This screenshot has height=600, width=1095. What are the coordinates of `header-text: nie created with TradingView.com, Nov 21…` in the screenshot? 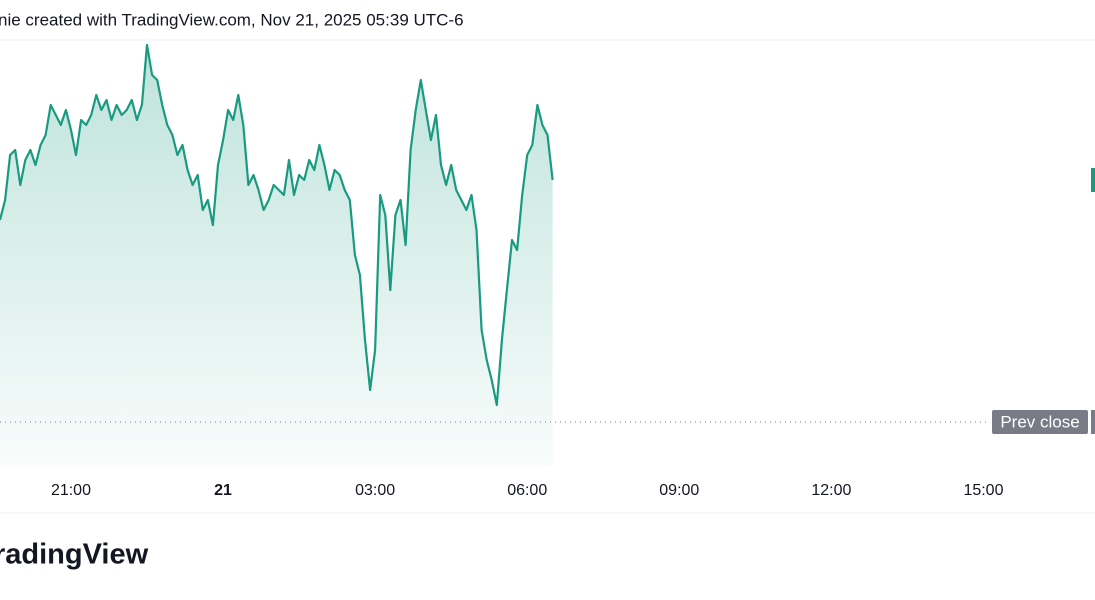 It's located at (232, 19).